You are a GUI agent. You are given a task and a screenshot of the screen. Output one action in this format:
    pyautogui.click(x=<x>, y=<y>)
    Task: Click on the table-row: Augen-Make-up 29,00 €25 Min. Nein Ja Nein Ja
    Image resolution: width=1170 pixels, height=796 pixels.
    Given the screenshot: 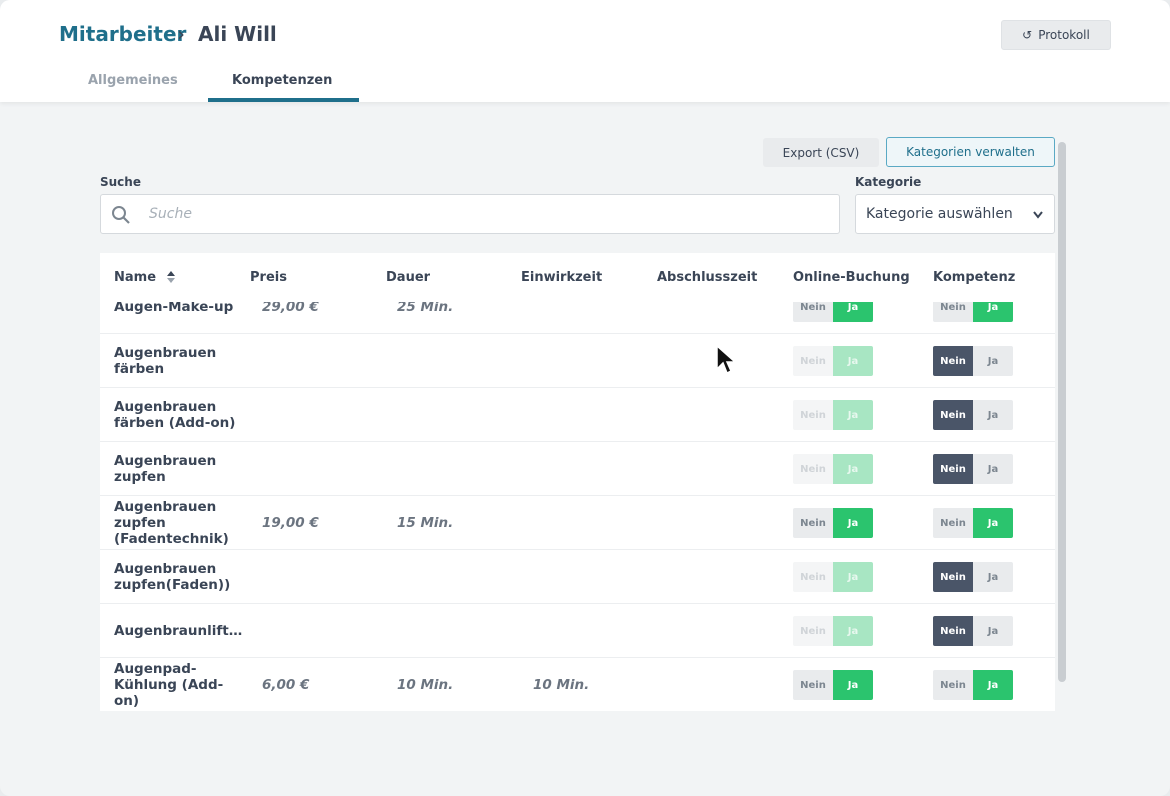 What is the action you would take?
    pyautogui.click(x=577, y=318)
    